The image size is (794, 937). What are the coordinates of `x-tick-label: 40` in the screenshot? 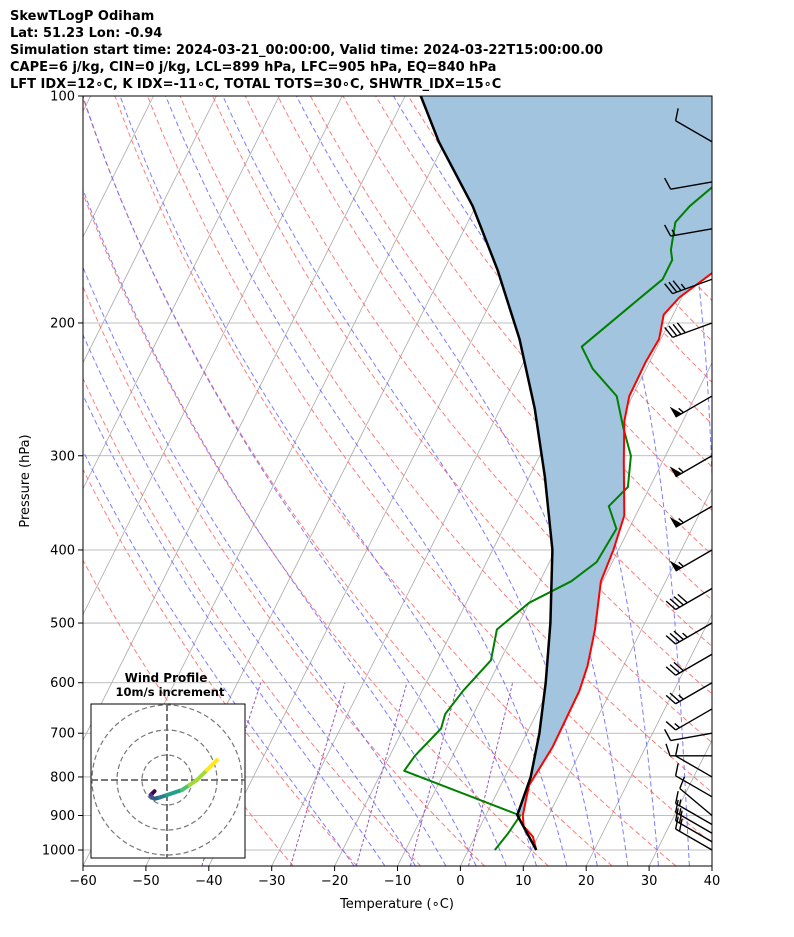 It's located at (712, 881).